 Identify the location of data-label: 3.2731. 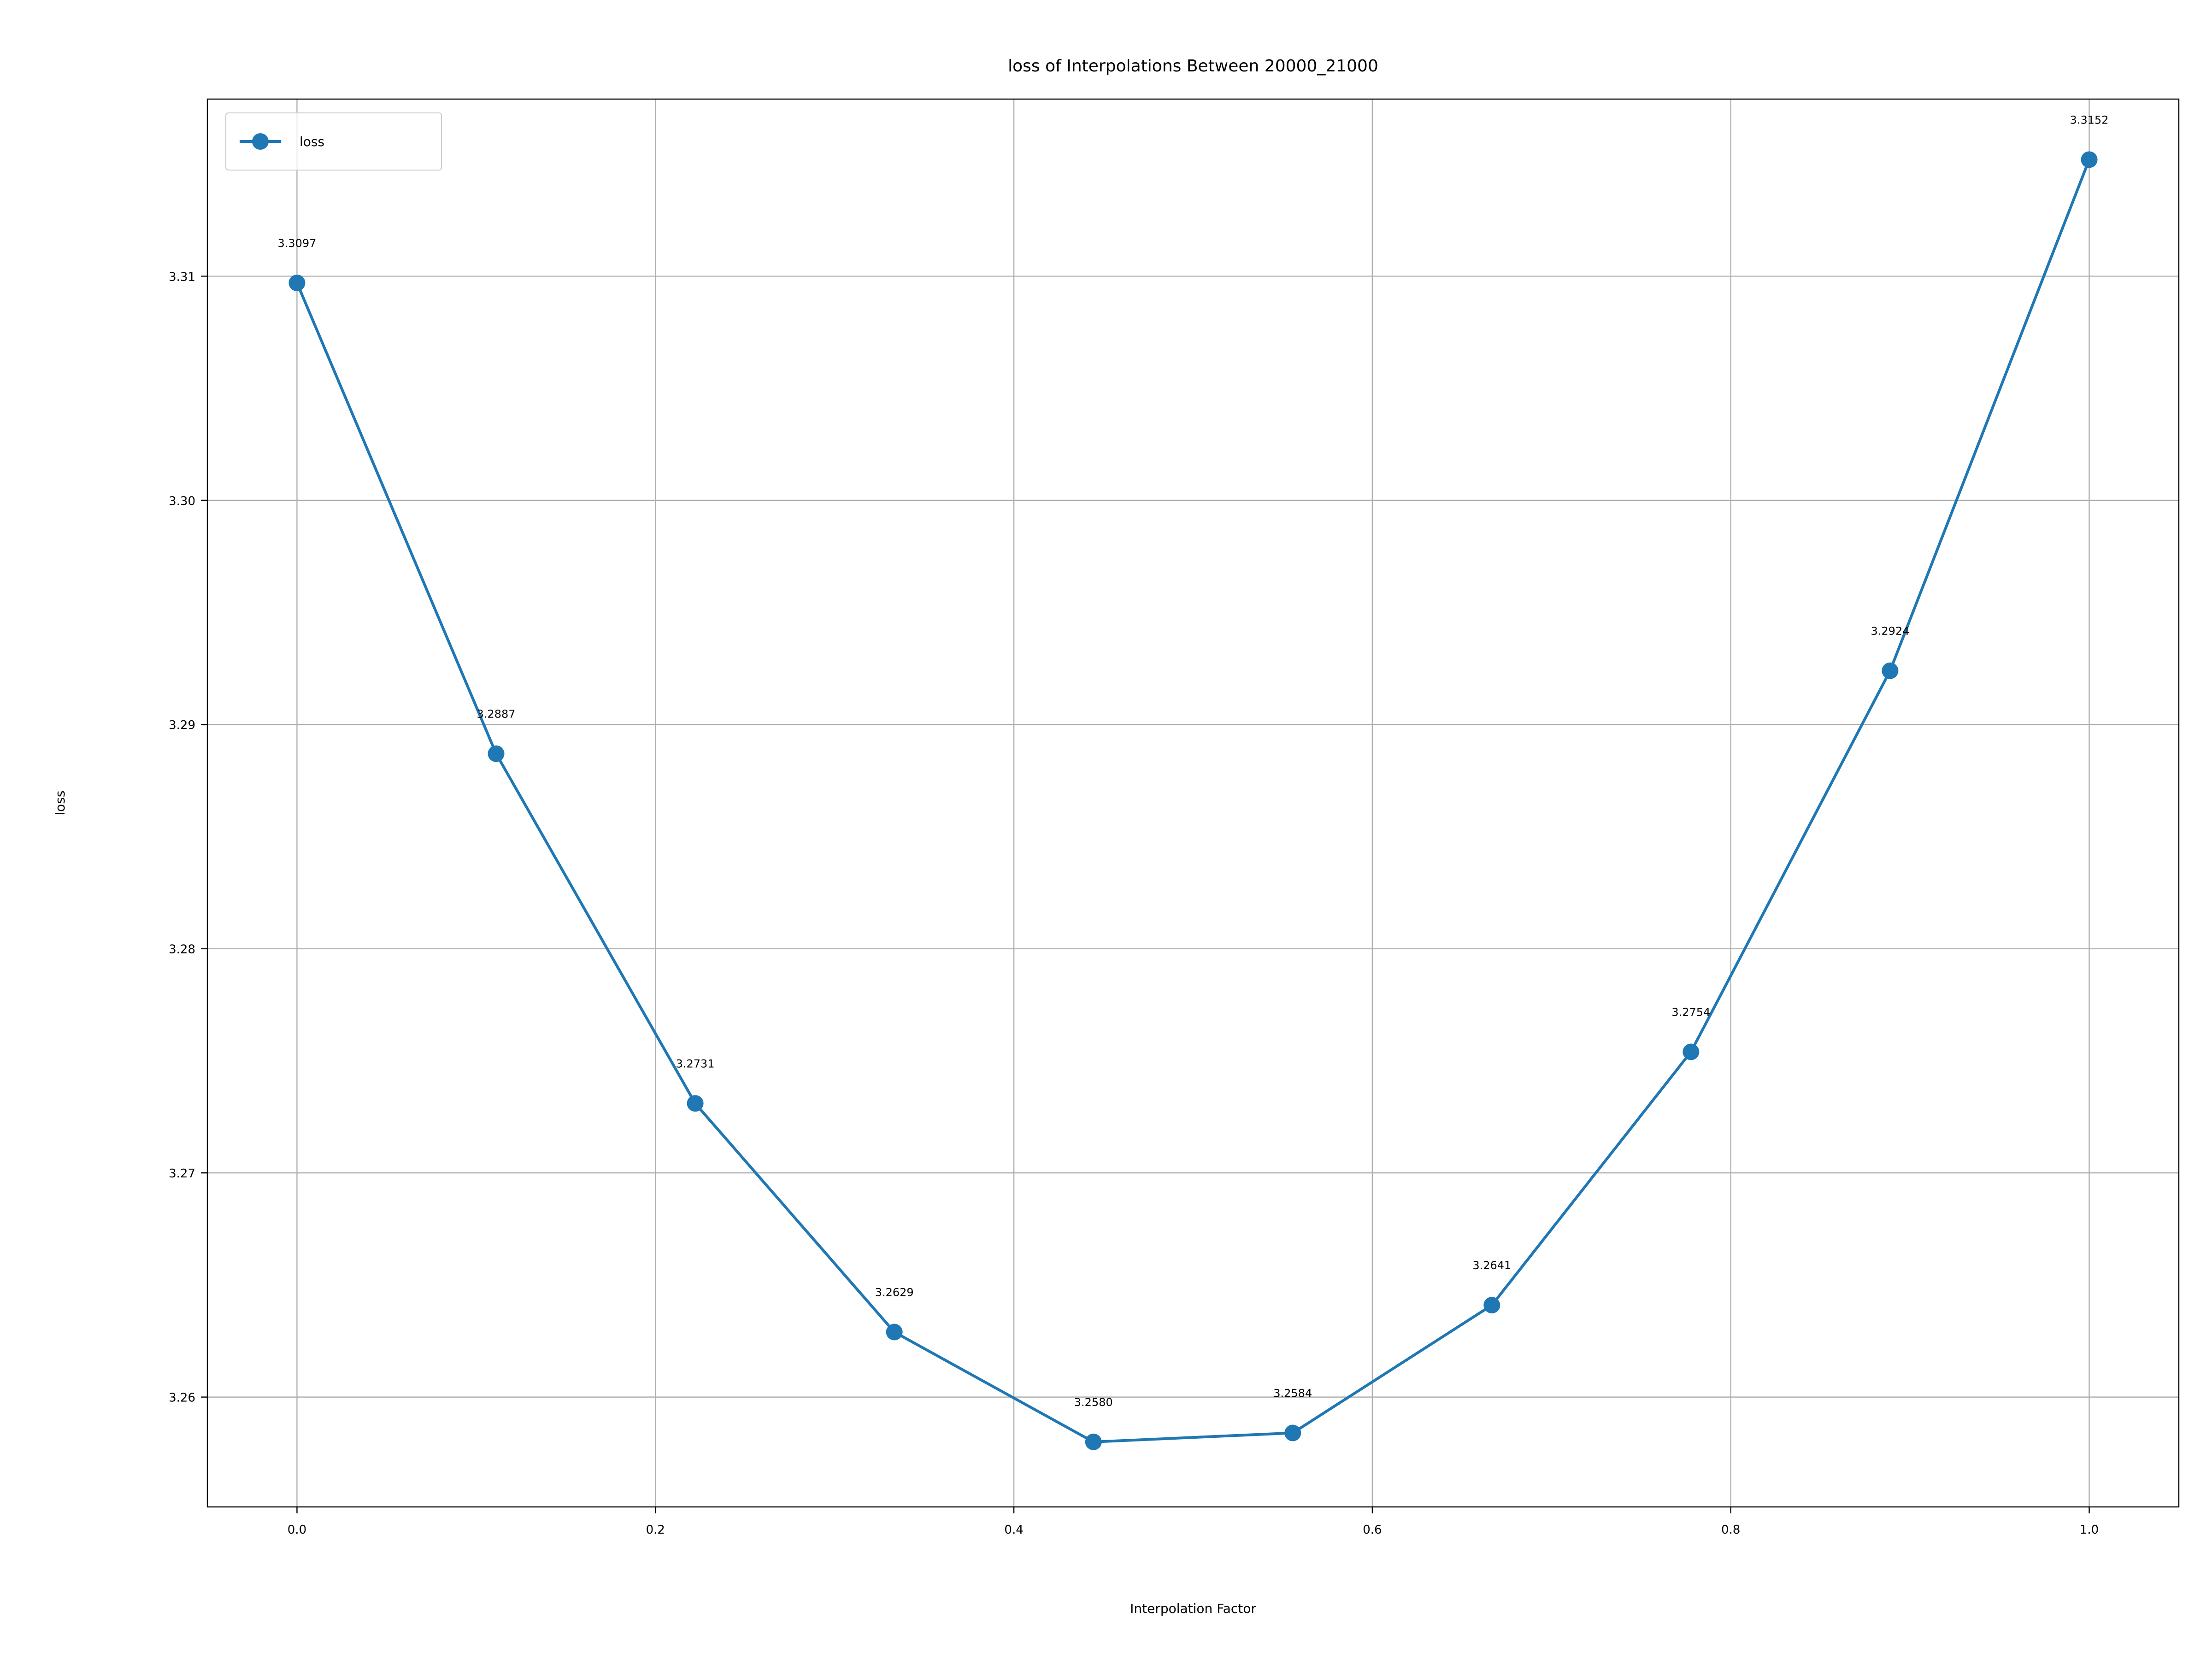
(695, 1063).